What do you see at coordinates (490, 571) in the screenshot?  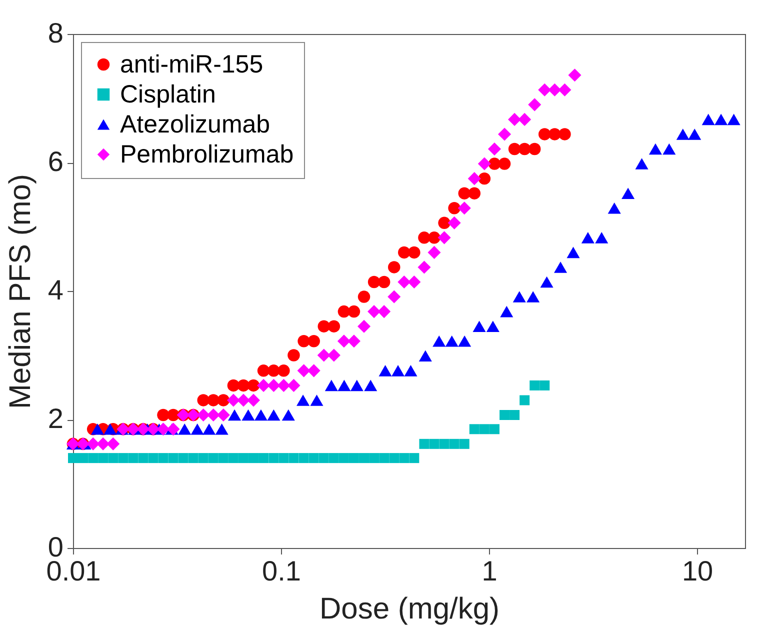 I see `x-tick-label: 1` at bounding box center [490, 571].